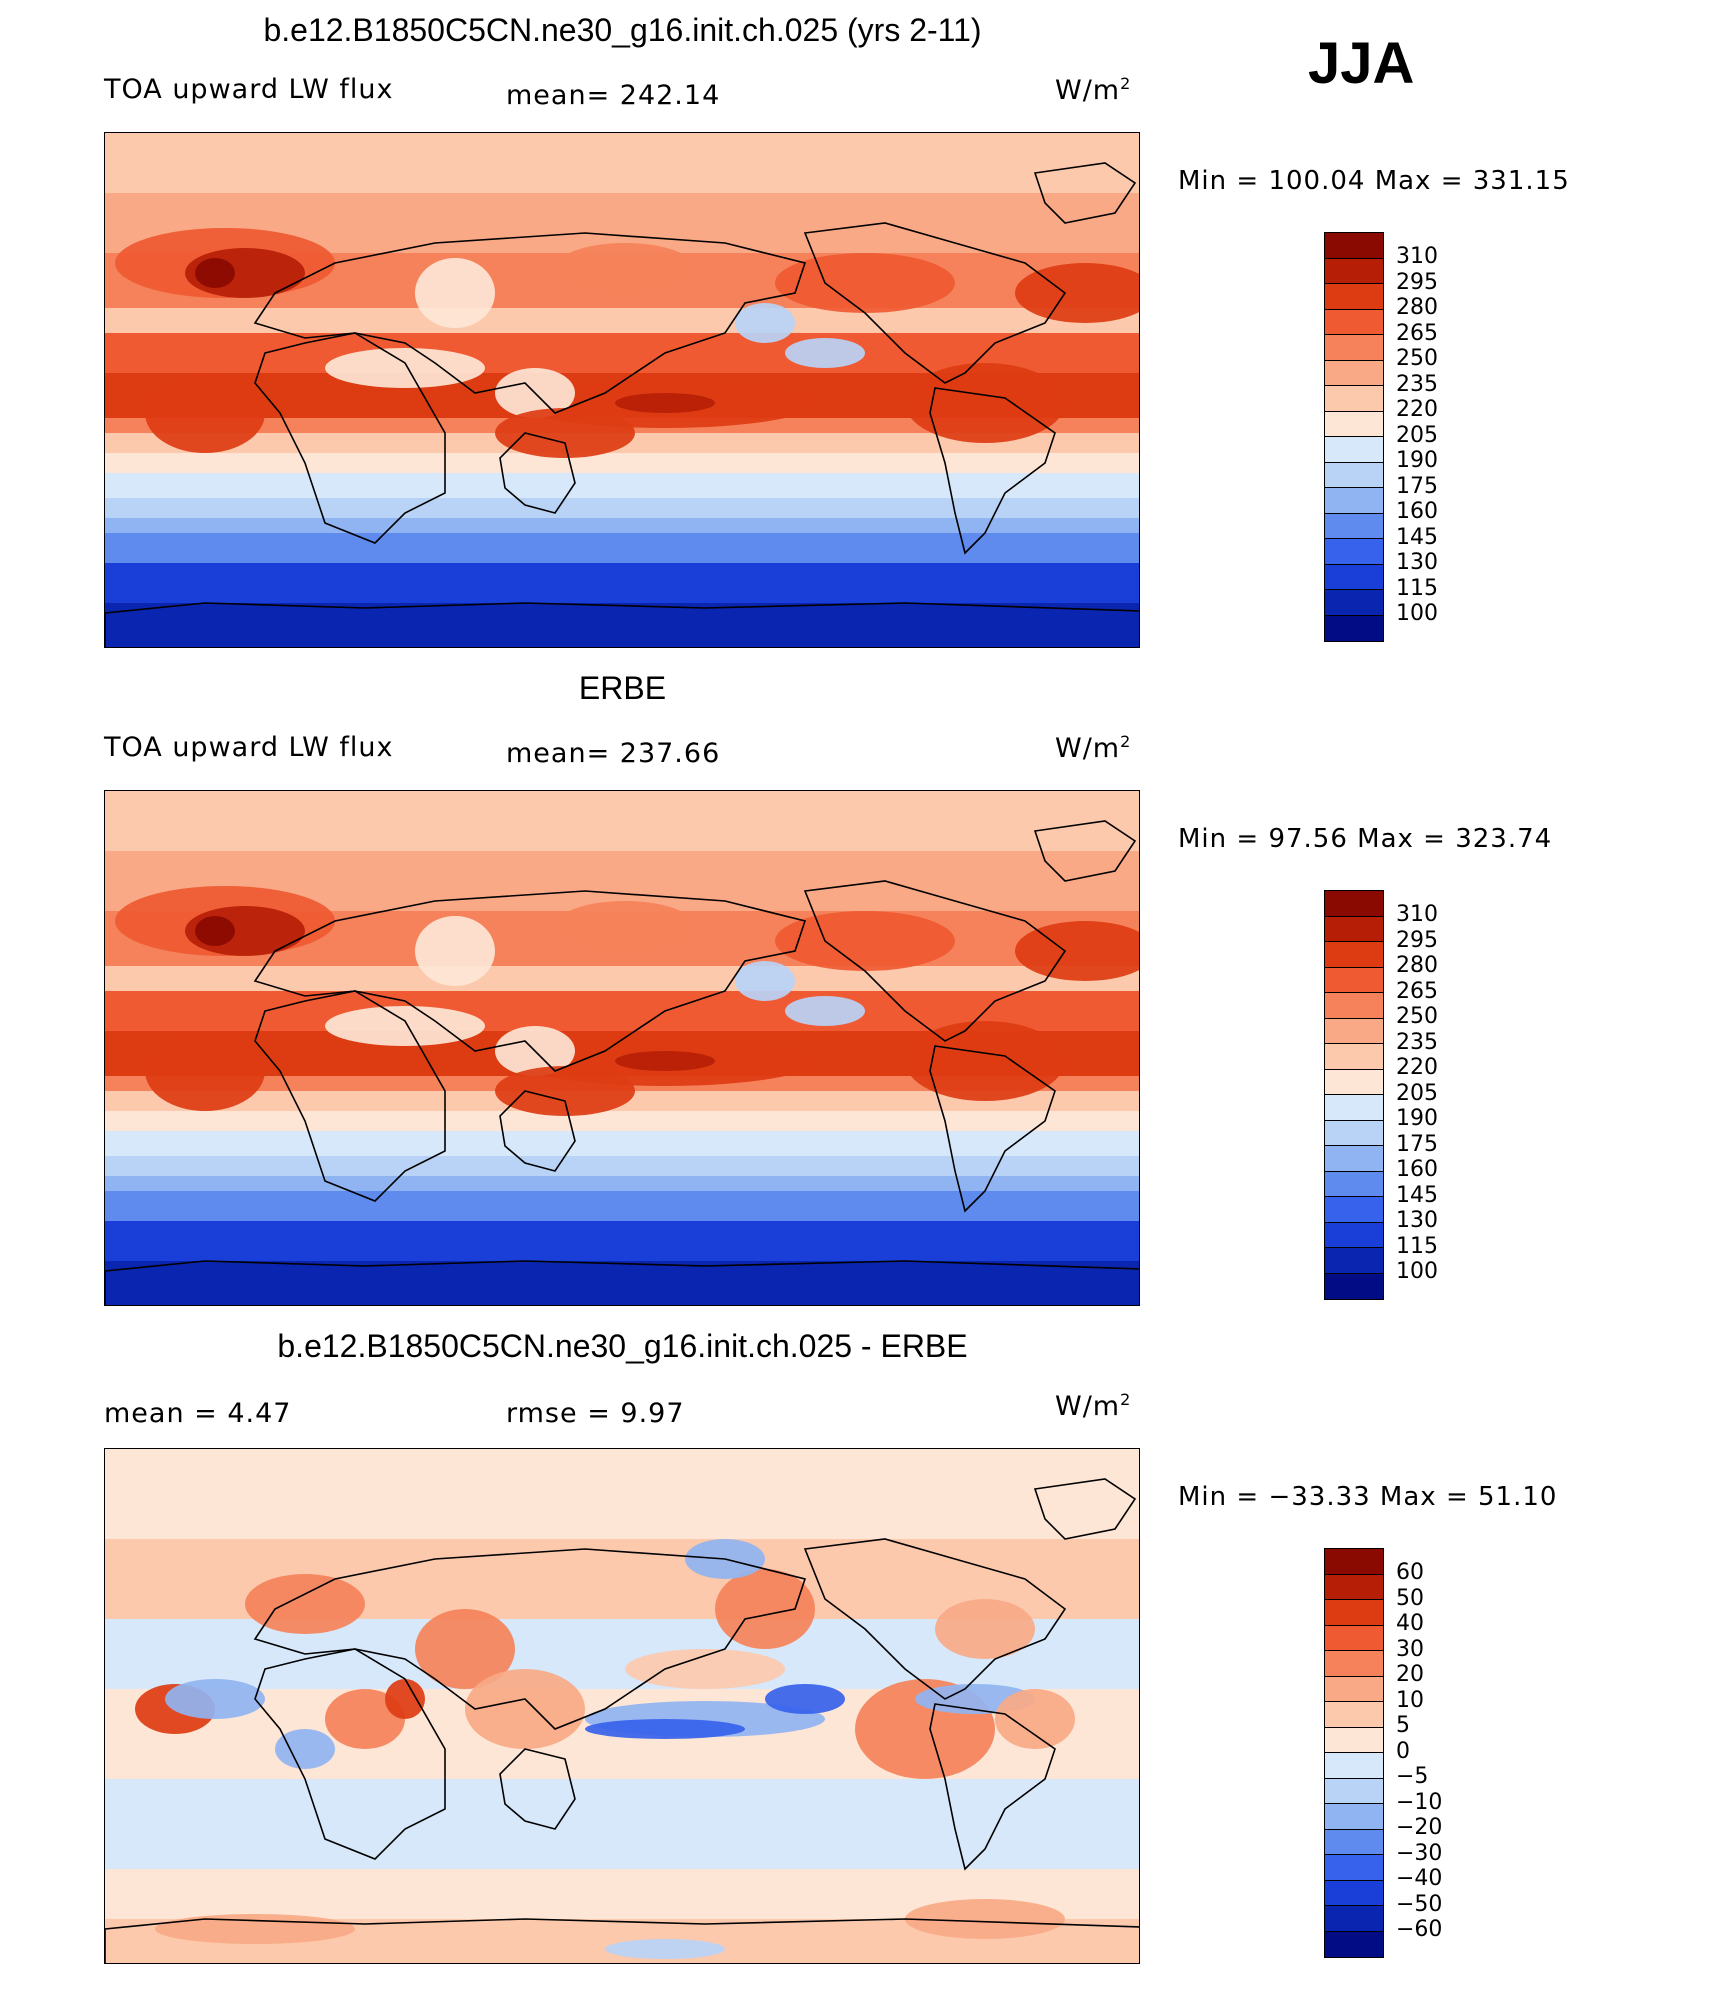 Image resolution: width=1710 pixels, height=1991 pixels. Describe the element at coordinates (1368, 1497) in the screenshot. I see `panel3-minmax: Min = −33.33 Max = 51.10` at that location.